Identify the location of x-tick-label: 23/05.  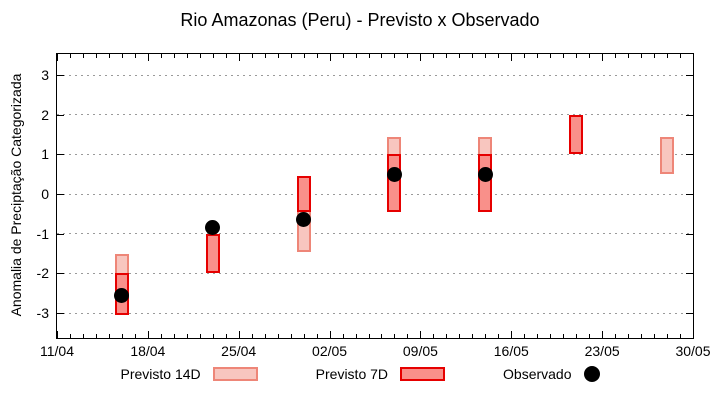
(602, 351).